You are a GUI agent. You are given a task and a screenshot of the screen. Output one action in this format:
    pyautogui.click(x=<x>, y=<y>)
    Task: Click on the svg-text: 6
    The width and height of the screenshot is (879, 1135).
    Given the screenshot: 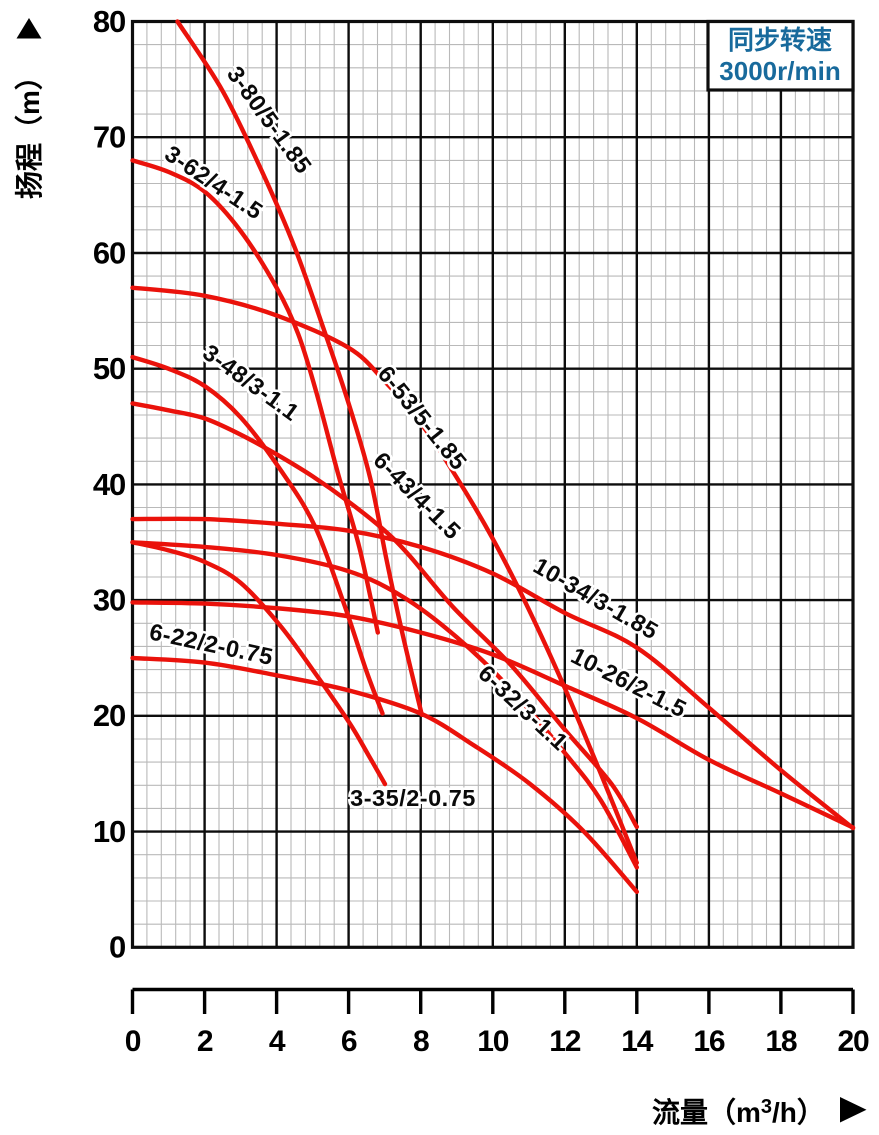 What is the action you would take?
    pyautogui.click(x=349, y=1041)
    